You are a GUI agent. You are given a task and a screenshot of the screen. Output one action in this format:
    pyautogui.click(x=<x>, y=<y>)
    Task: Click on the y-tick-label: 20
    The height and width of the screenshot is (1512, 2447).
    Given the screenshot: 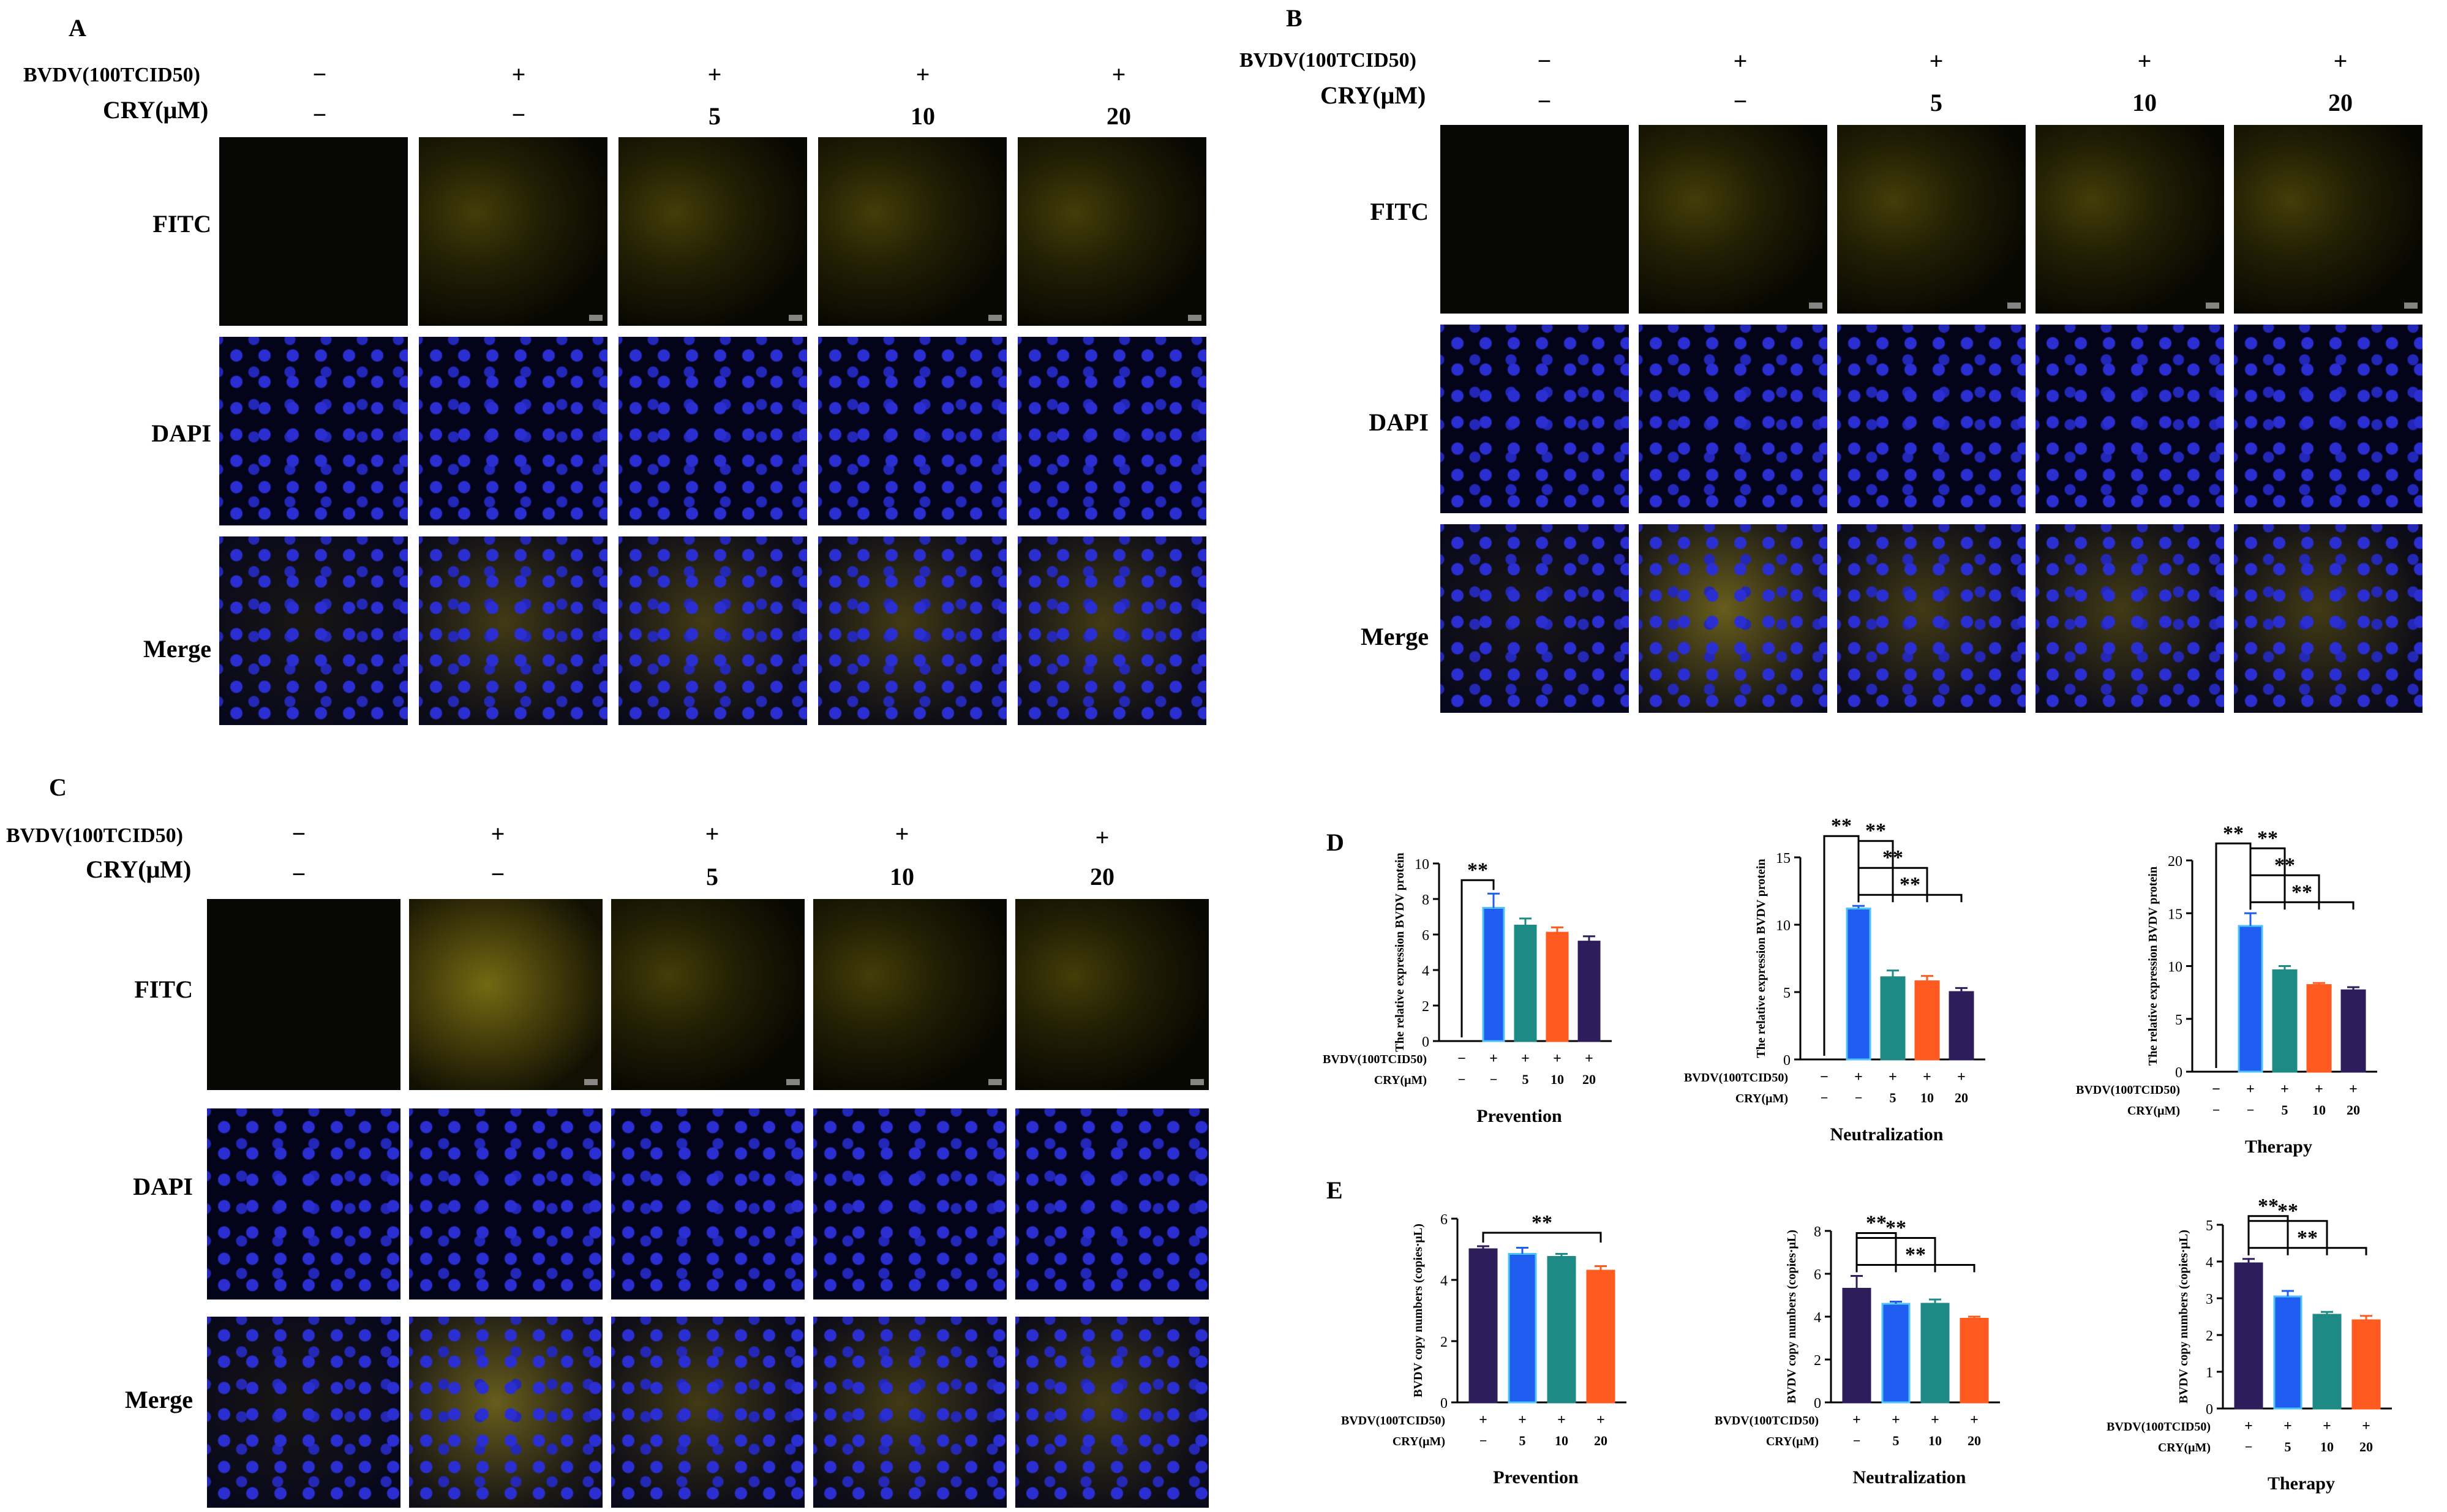 What is the action you would take?
    pyautogui.click(x=2175, y=862)
    